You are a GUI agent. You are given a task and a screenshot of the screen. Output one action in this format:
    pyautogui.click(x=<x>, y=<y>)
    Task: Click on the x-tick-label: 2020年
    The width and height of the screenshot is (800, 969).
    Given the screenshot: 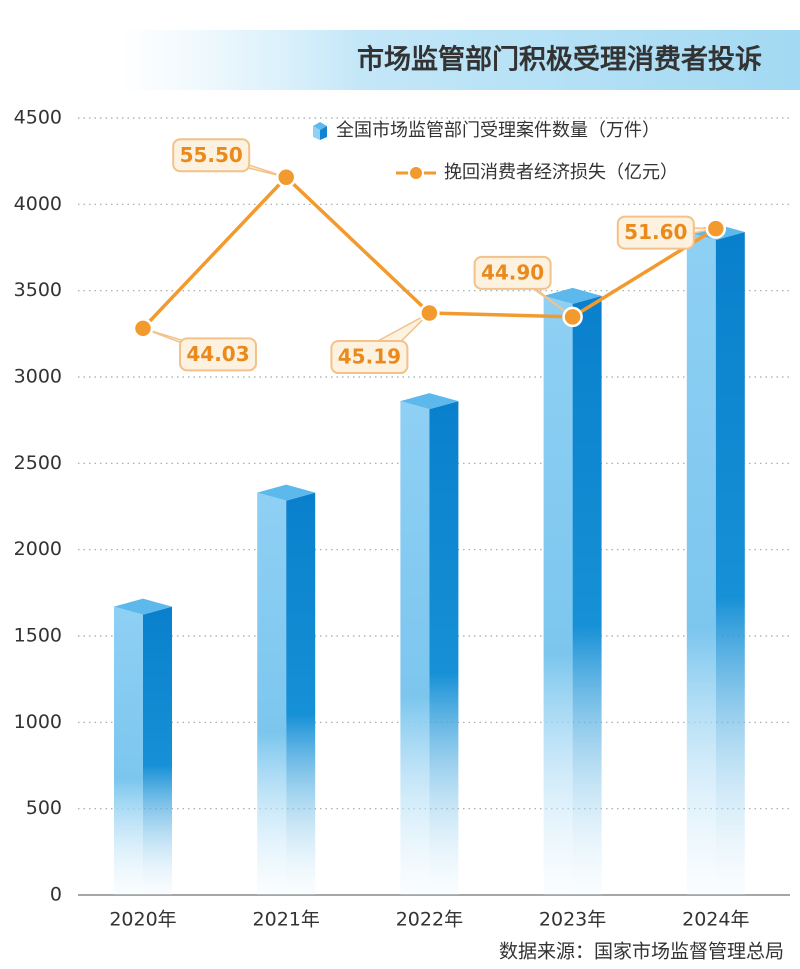 What is the action you would take?
    pyautogui.click(x=142, y=920)
    